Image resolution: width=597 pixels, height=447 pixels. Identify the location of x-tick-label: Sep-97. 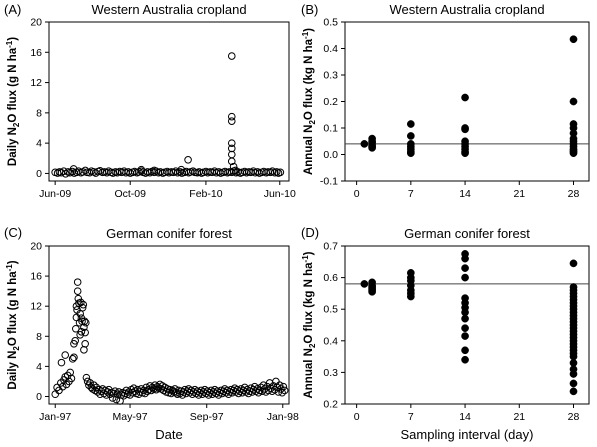
(207, 417).